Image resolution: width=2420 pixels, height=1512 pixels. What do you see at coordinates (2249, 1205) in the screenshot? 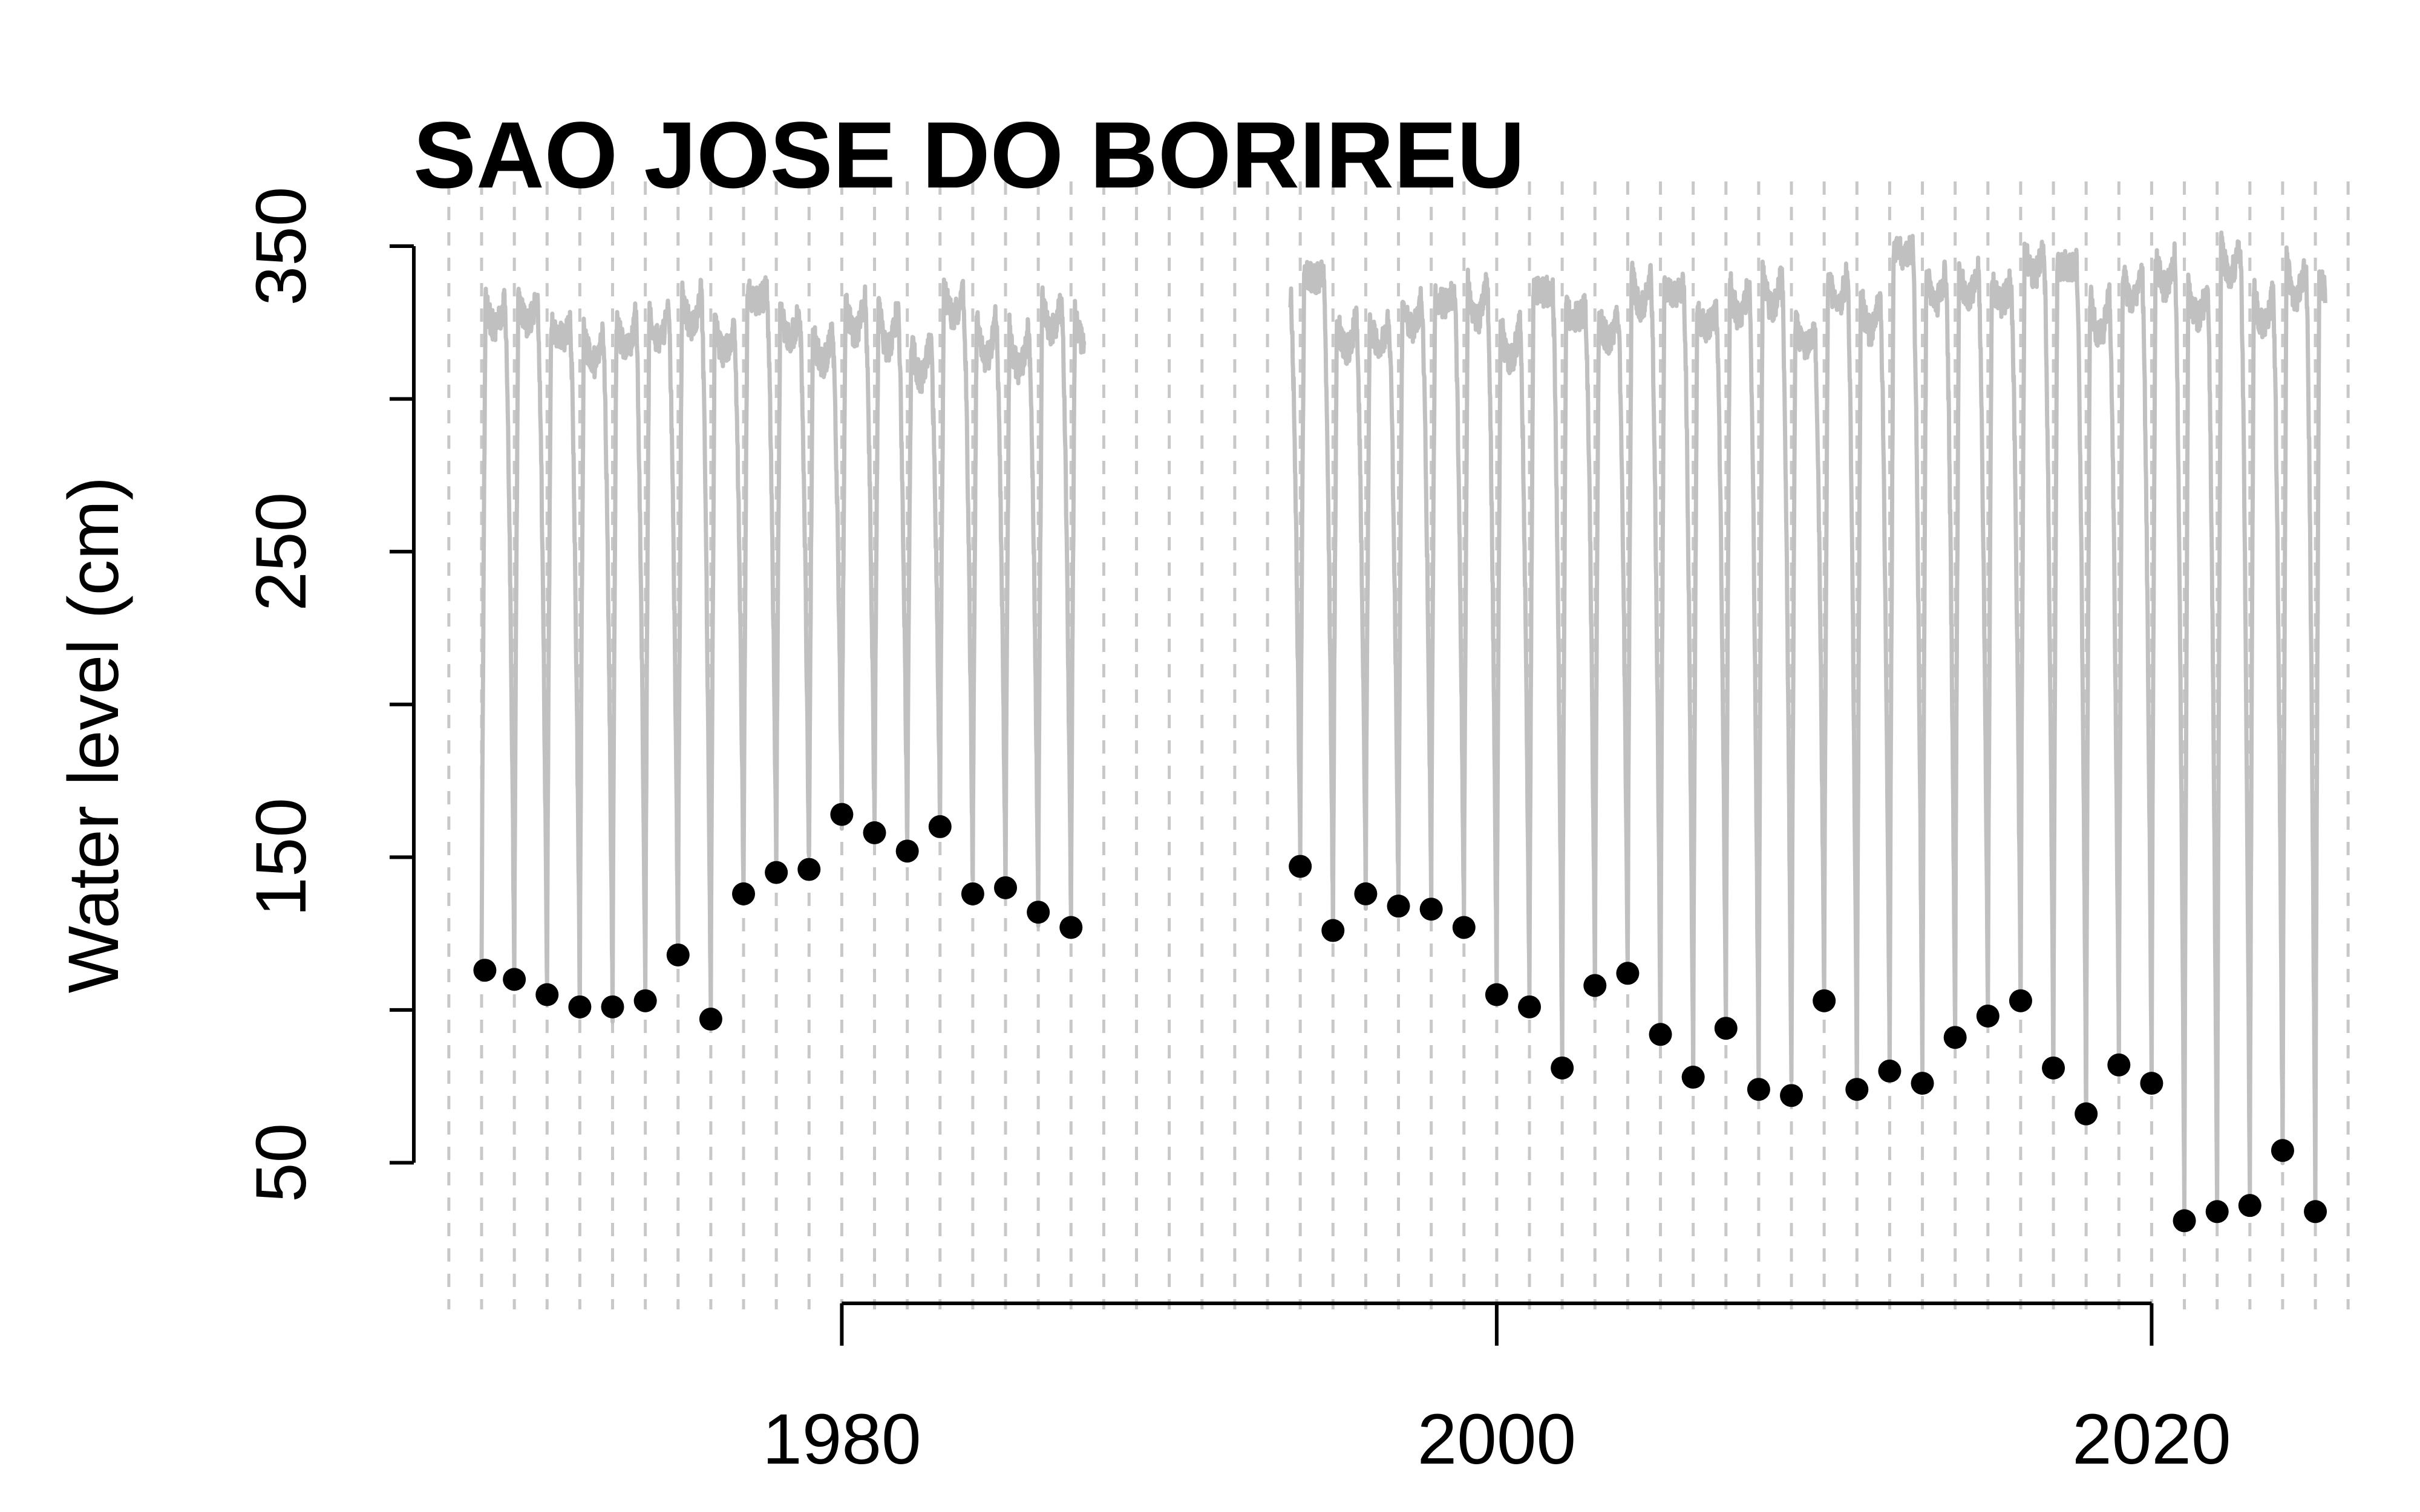
I see `minimum-point-2023` at bounding box center [2249, 1205].